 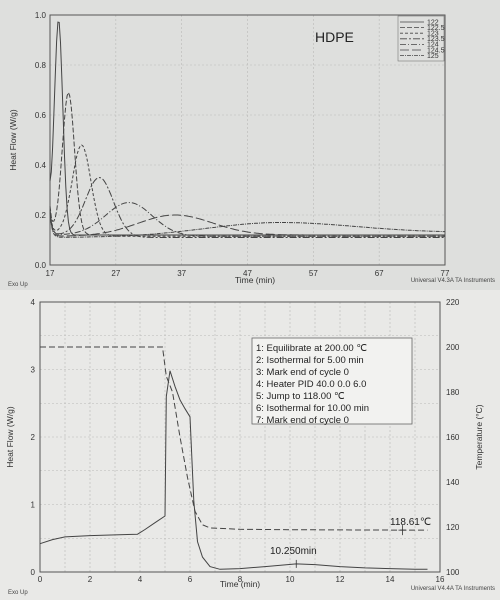 What do you see at coordinates (41, 115) in the screenshot?
I see `hdpe-y-tick-label: 0.6` at bounding box center [41, 115].